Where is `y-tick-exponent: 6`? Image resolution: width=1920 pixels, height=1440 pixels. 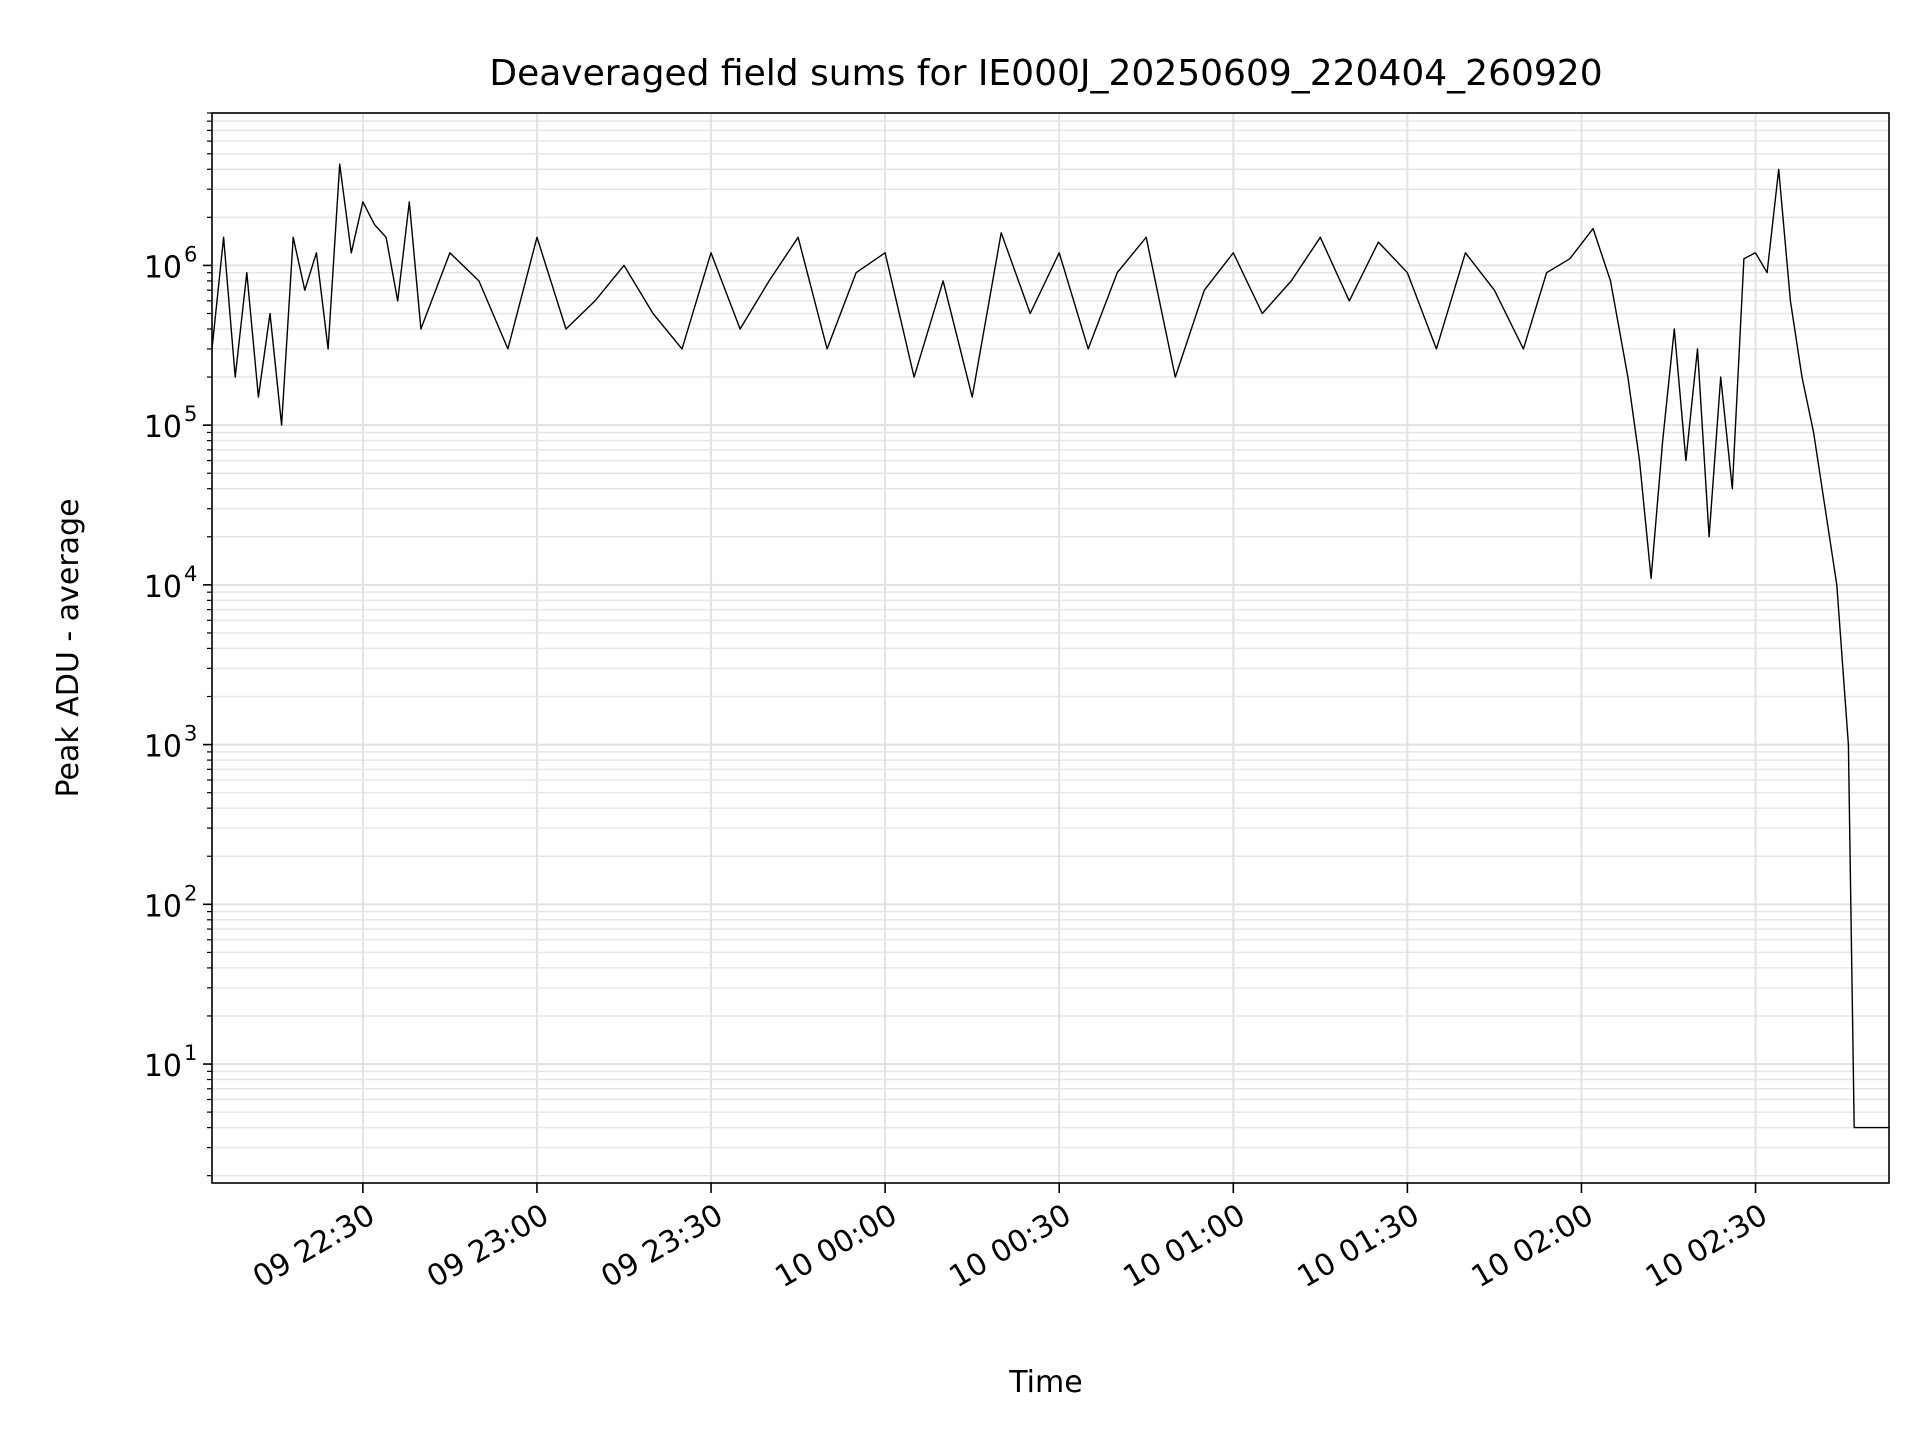 y-tick-exponent: 6 is located at coordinates (190, 254).